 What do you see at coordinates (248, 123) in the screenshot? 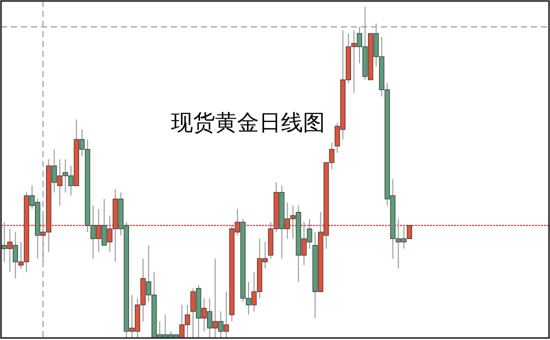
I see `text: 现货黄金日线图` at bounding box center [248, 123].